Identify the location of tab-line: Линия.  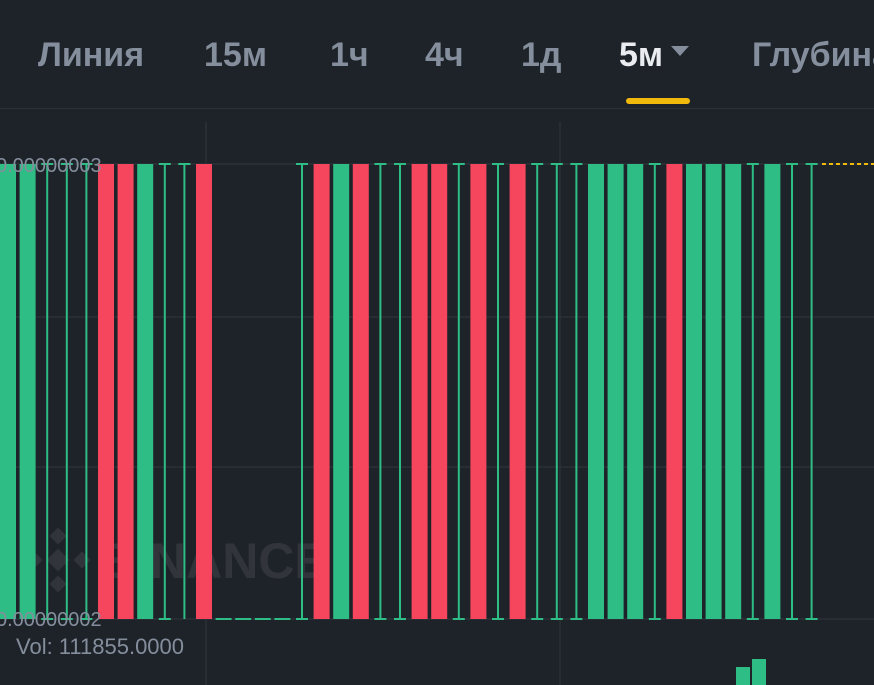
(91, 55).